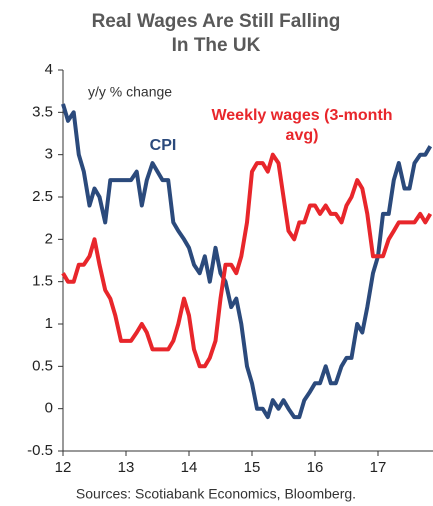  Describe the element at coordinates (252, 467) in the screenshot. I see `x-tick-label: 15` at that location.